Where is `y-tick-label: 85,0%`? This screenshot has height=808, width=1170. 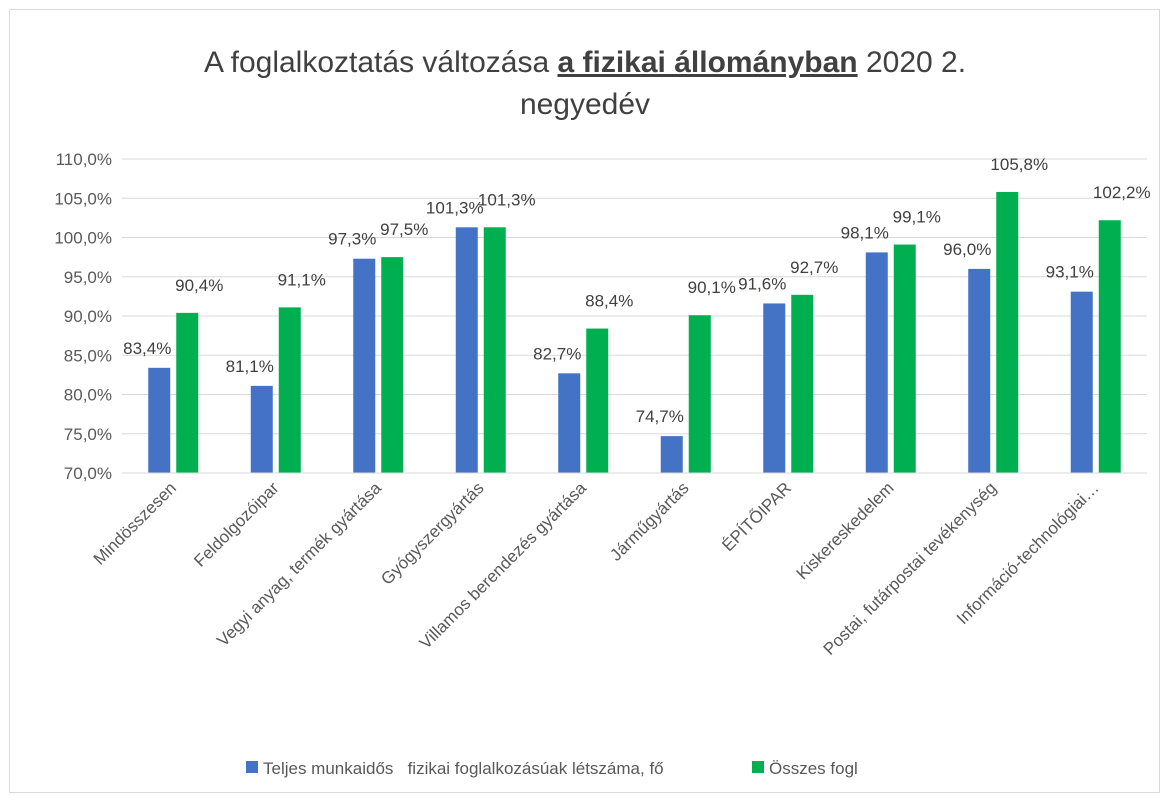
y-tick-label: 85,0% is located at coordinates (88, 355).